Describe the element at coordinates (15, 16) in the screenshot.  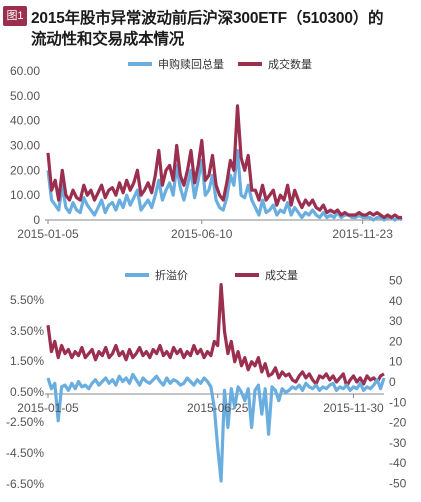
I see `figure-badge: 图1` at that location.